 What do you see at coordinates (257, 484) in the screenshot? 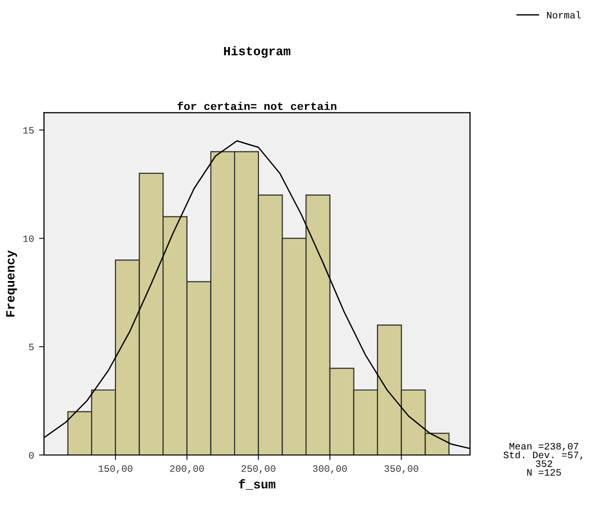
I see `x-axis-title: f_sum` at bounding box center [257, 484].